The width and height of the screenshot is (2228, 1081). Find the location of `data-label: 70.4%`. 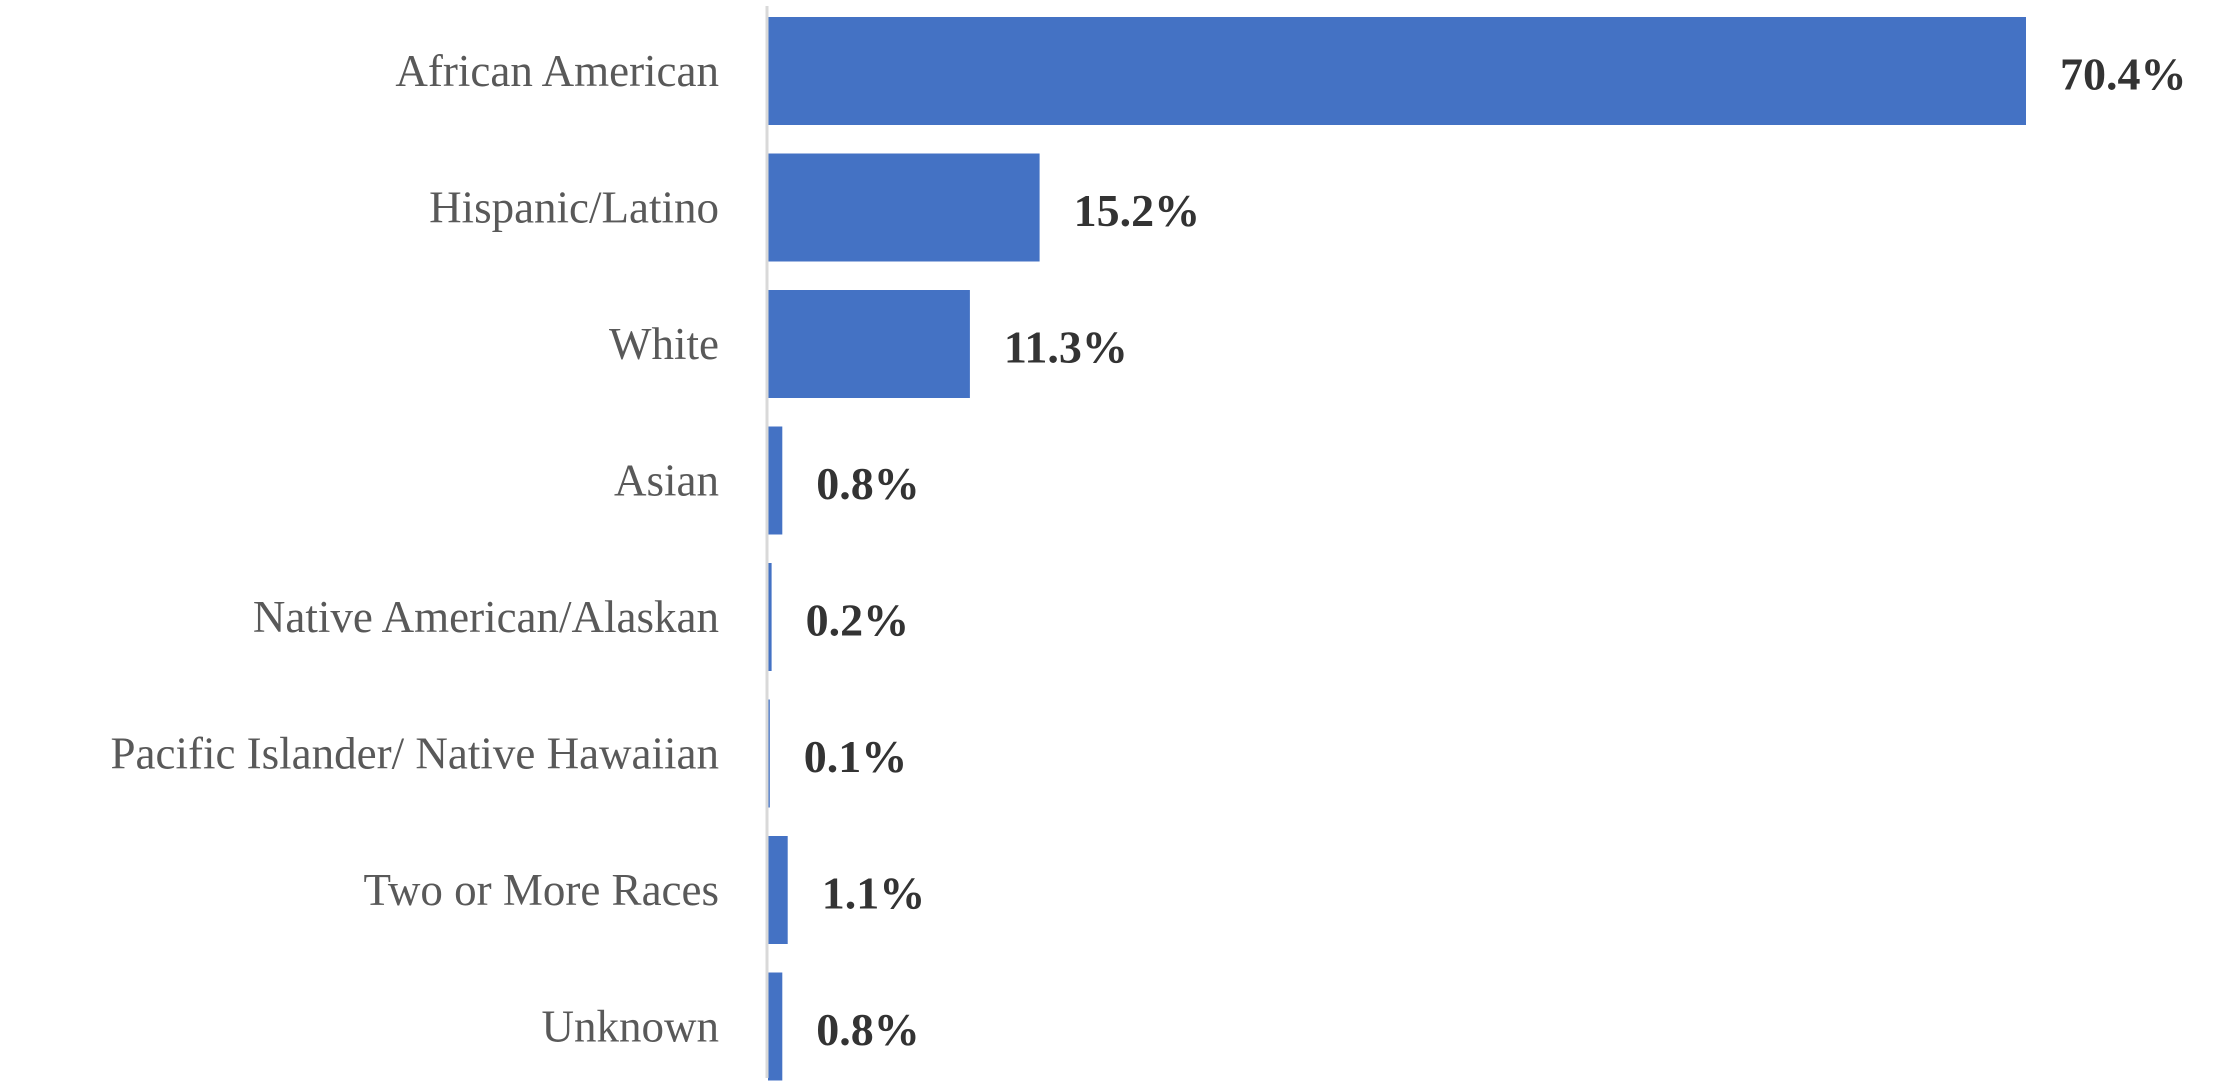

data-label: 70.4% is located at coordinates (2123, 74).